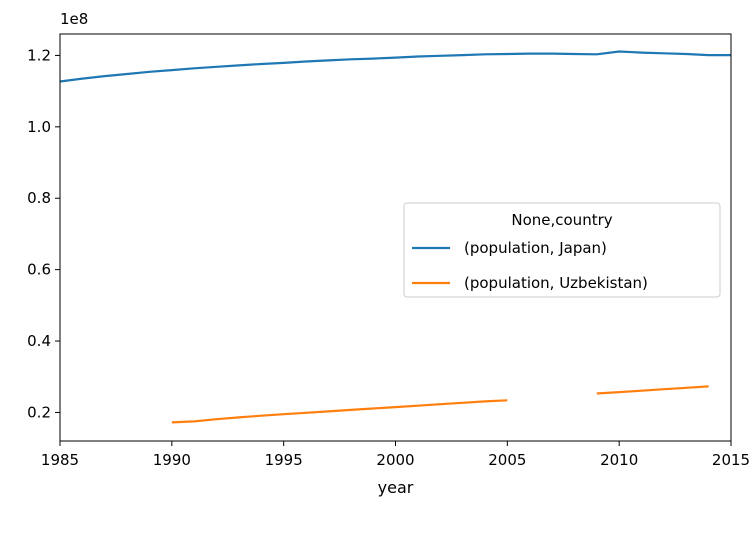 This screenshot has width=756, height=533. Describe the element at coordinates (60, 460) in the screenshot. I see `x-tick-label: 1985` at that location.